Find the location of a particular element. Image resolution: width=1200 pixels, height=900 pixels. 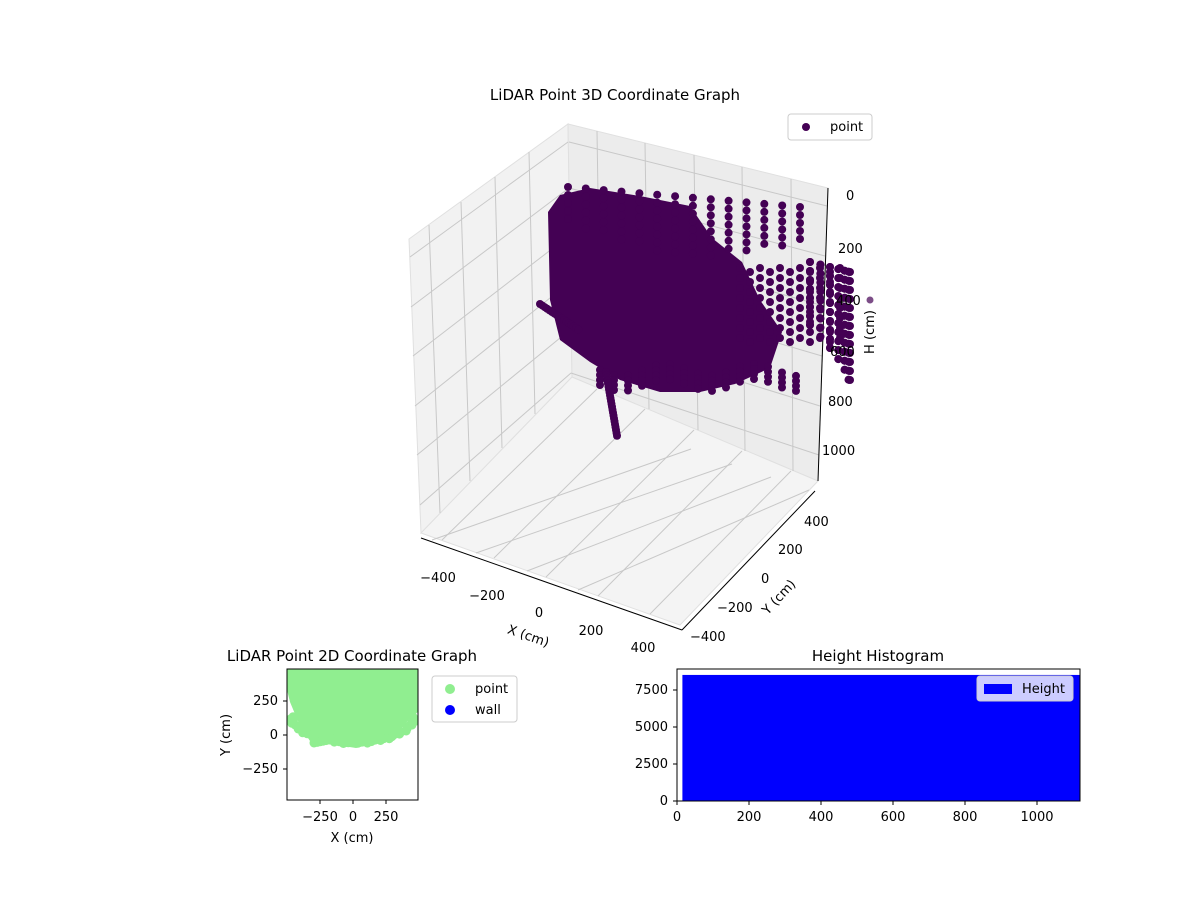

point-cloud-3d is located at coordinates (695, 311).